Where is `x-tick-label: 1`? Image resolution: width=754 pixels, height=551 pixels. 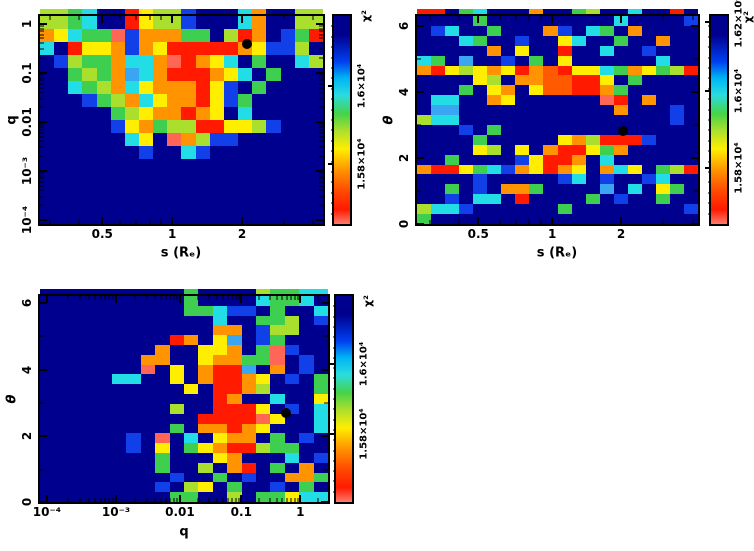
x-tick-label: 1 is located at coordinates (552, 234).